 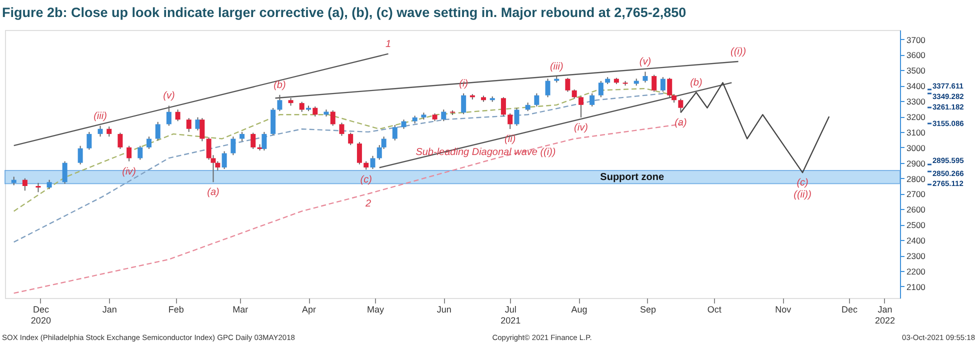 What do you see at coordinates (916, 209) in the screenshot?
I see `y-tick-label: 2600` at bounding box center [916, 209].